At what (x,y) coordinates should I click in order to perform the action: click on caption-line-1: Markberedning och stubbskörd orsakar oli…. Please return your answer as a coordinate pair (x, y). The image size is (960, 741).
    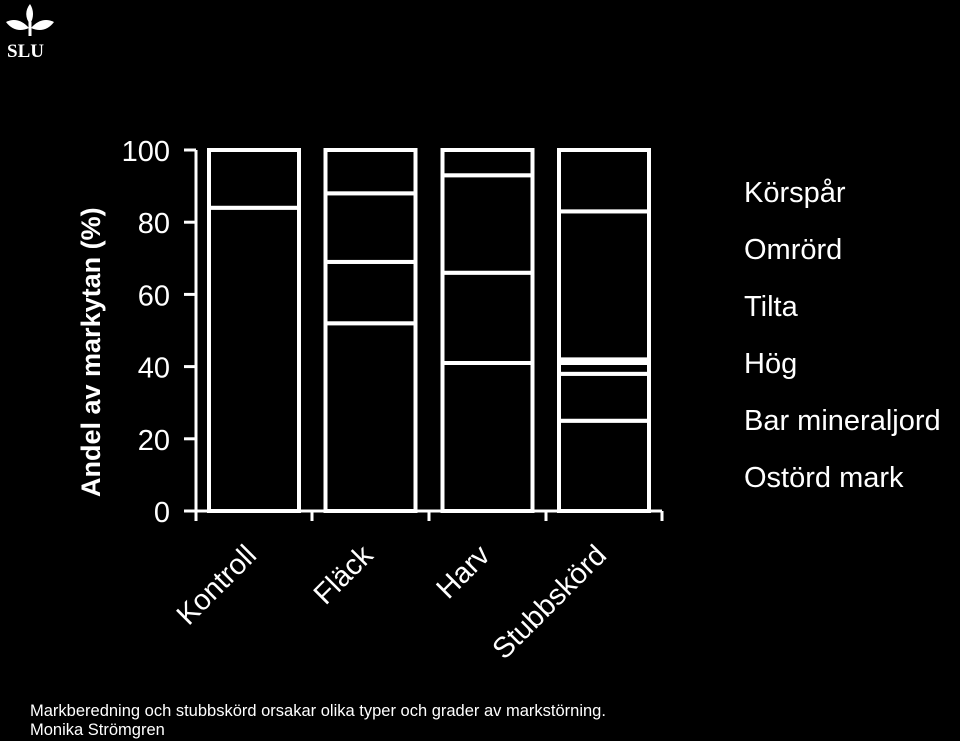
    Looking at the image, I should click on (318, 711).